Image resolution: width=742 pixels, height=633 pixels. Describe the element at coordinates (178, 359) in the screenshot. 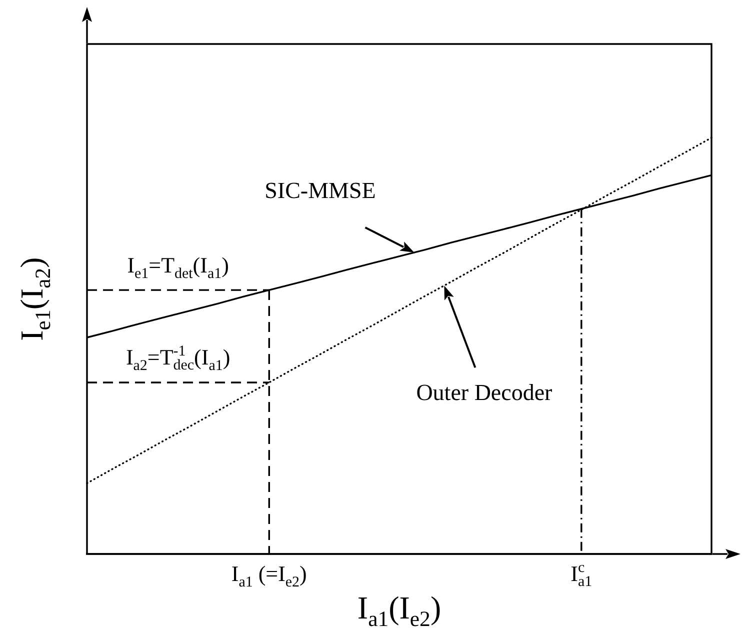

I see `annotation: I$_{a2}$=T$_{dec}$$^{-1}$(I$_{a1}$)` at that location.